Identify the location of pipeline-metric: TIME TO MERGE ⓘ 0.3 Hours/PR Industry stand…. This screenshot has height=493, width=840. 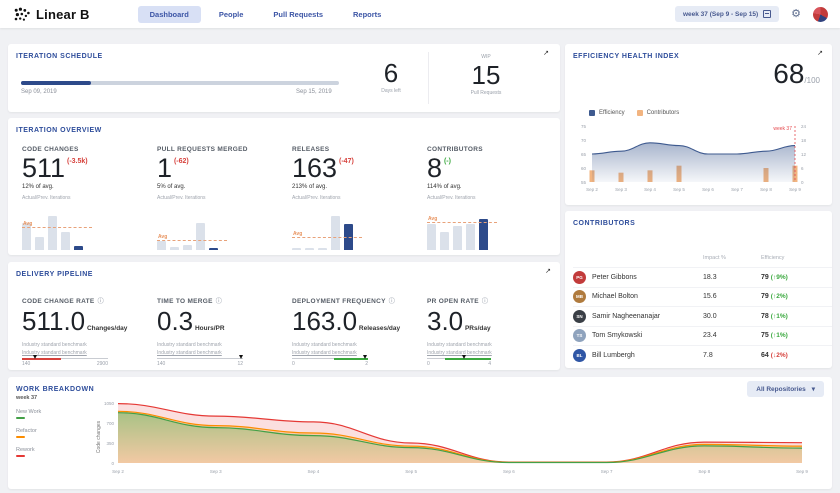
(216, 331).